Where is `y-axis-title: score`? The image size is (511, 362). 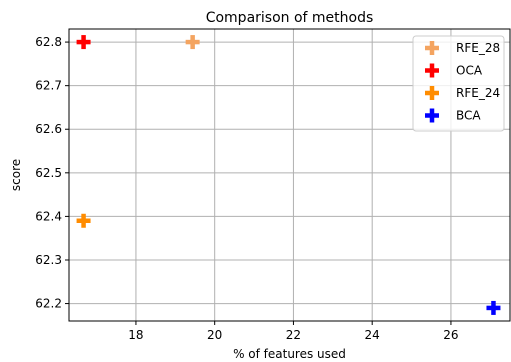
y-axis-title: score is located at coordinates (16, 175).